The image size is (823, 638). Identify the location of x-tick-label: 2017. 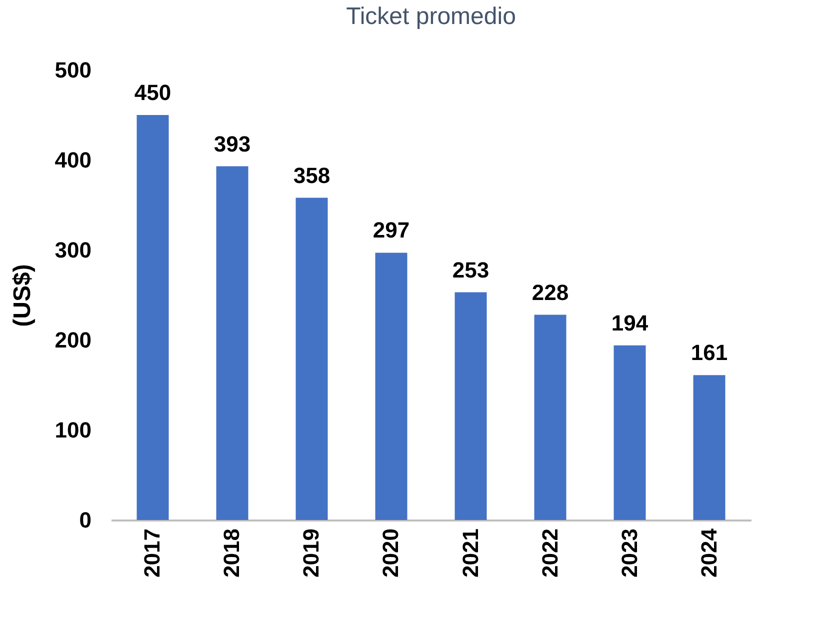
(152, 553).